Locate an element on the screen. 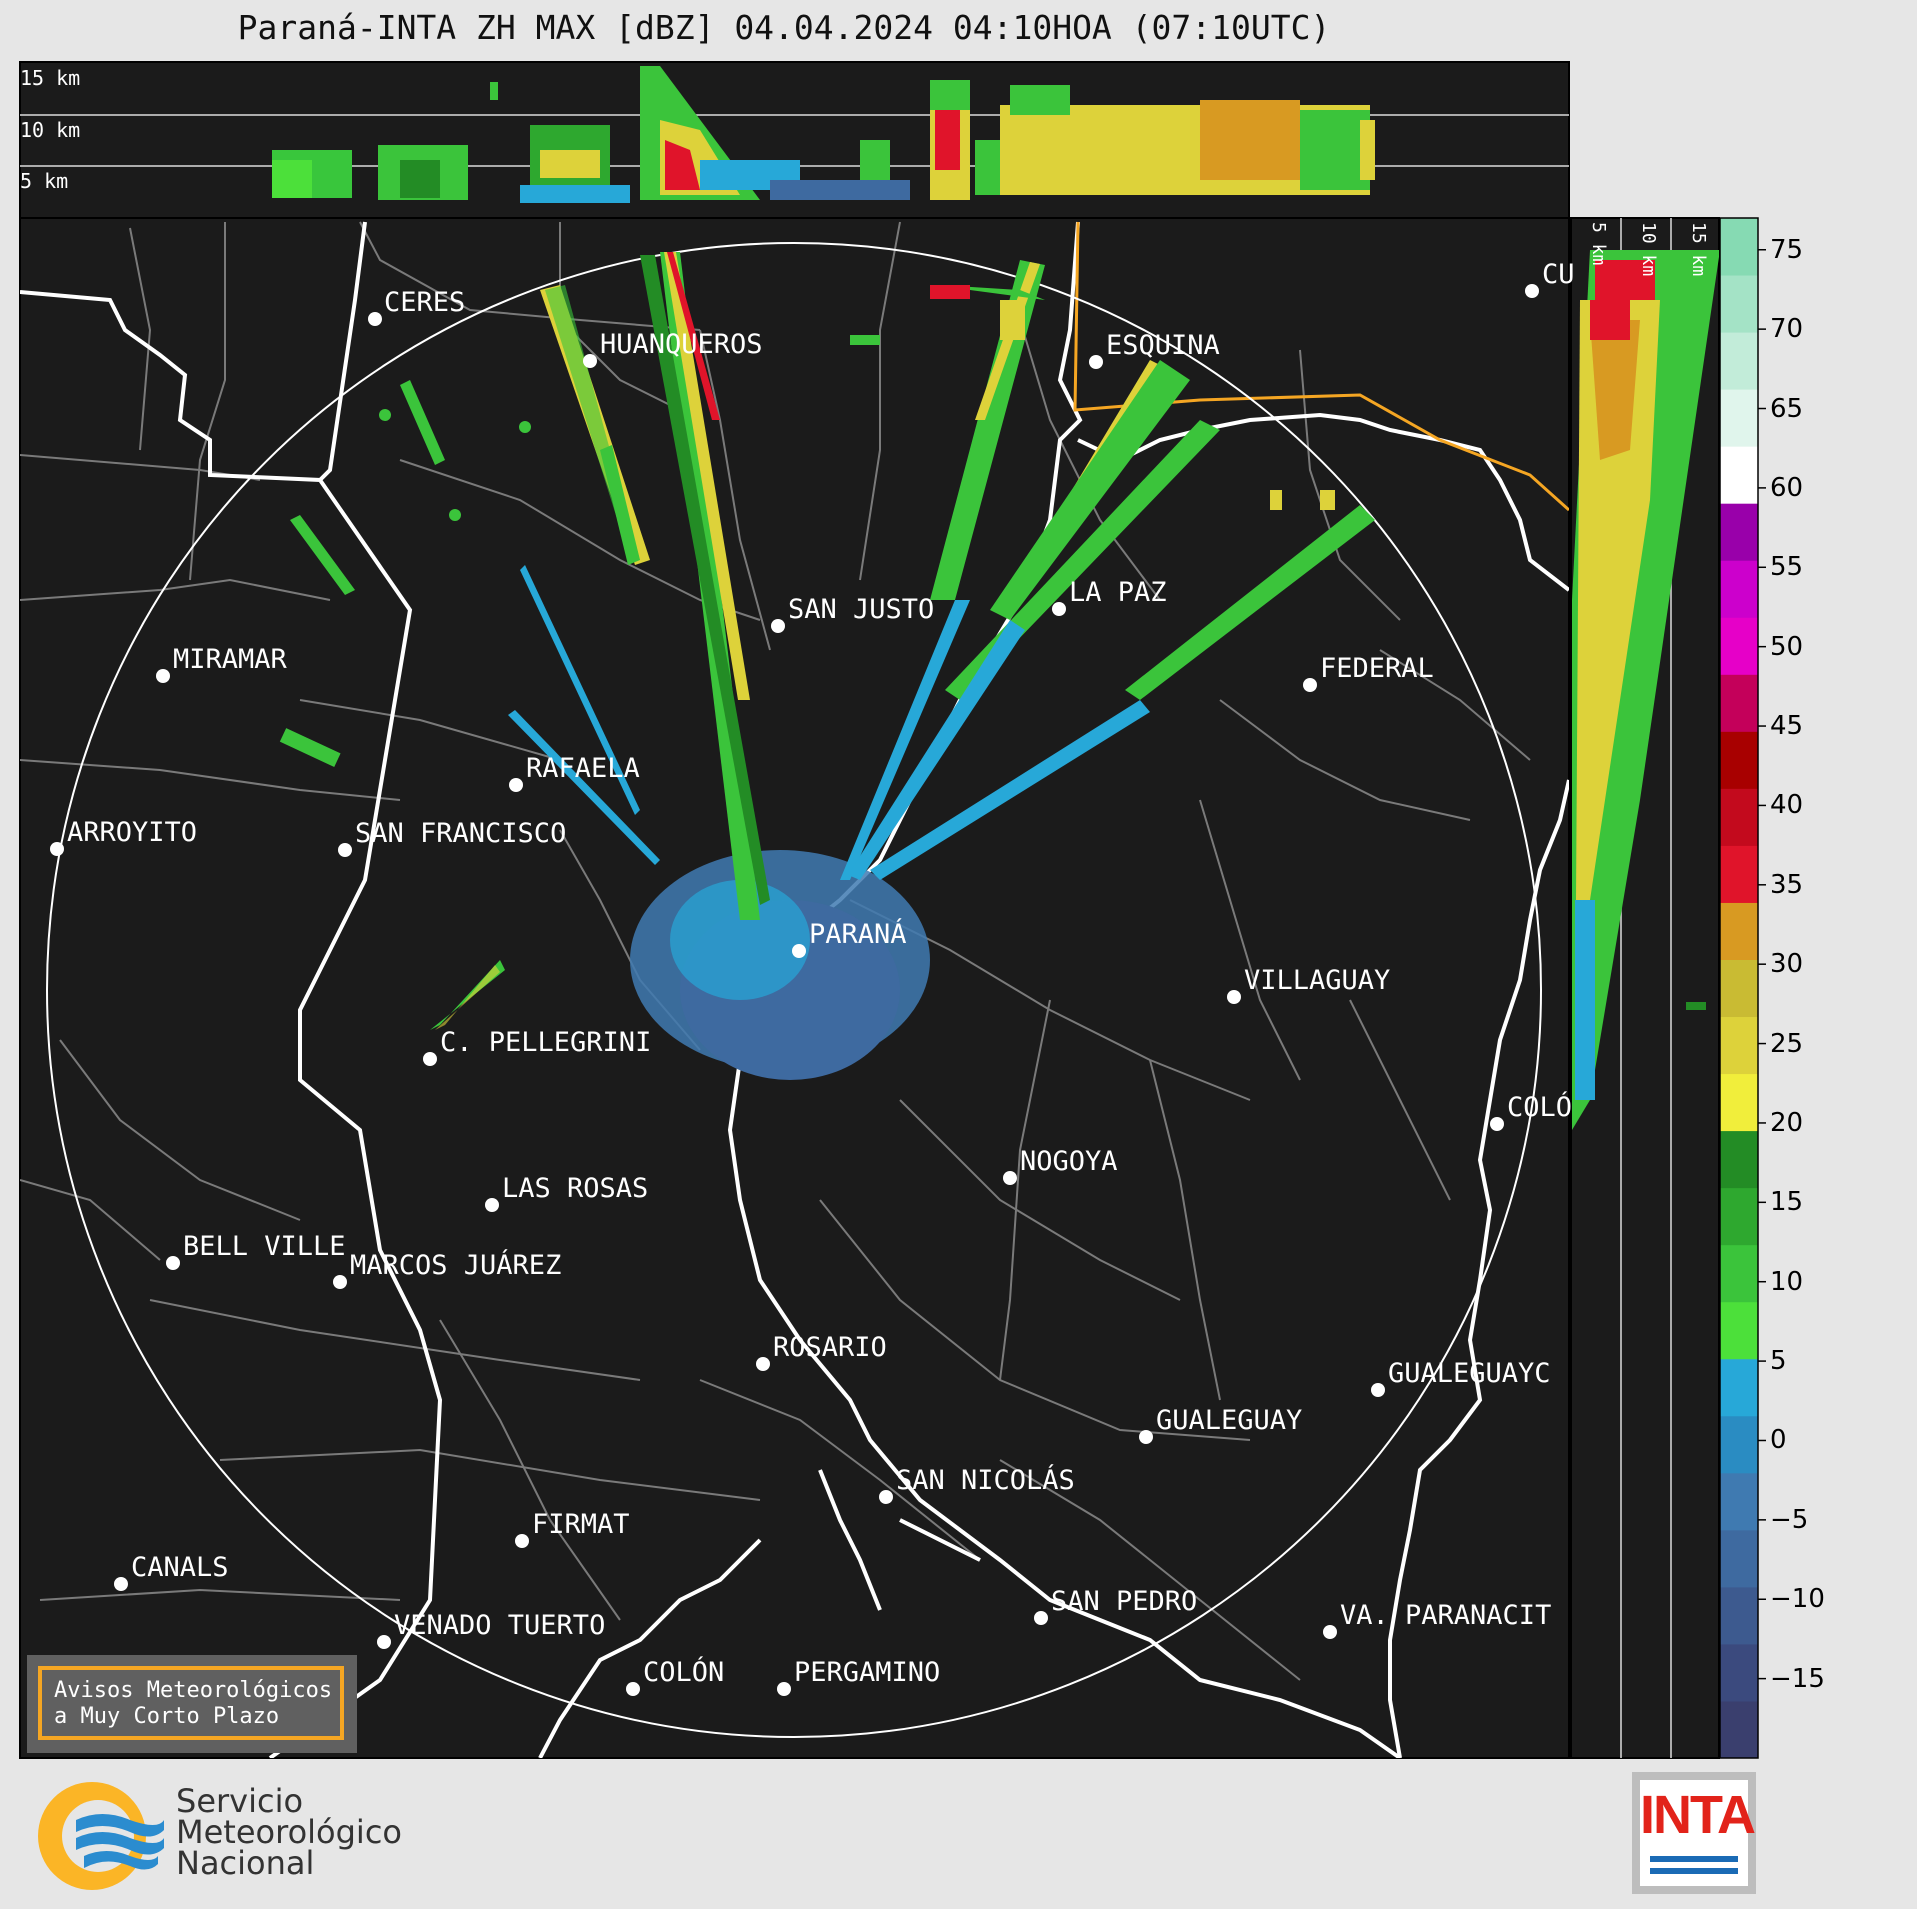 The width and height of the screenshot is (1917, 1909). warning-line-1: Avisos Meteorológicos is located at coordinates (193, 1690).